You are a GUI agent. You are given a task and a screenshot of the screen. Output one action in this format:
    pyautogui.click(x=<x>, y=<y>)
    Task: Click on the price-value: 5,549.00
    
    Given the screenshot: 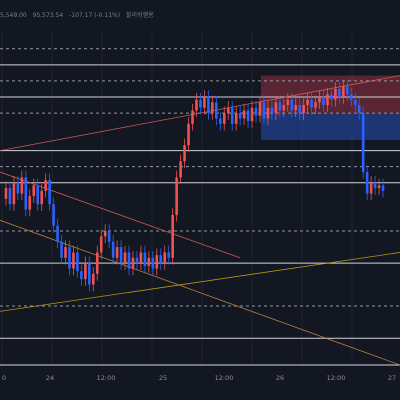 What is the action you would take?
    pyautogui.click(x=13, y=15)
    